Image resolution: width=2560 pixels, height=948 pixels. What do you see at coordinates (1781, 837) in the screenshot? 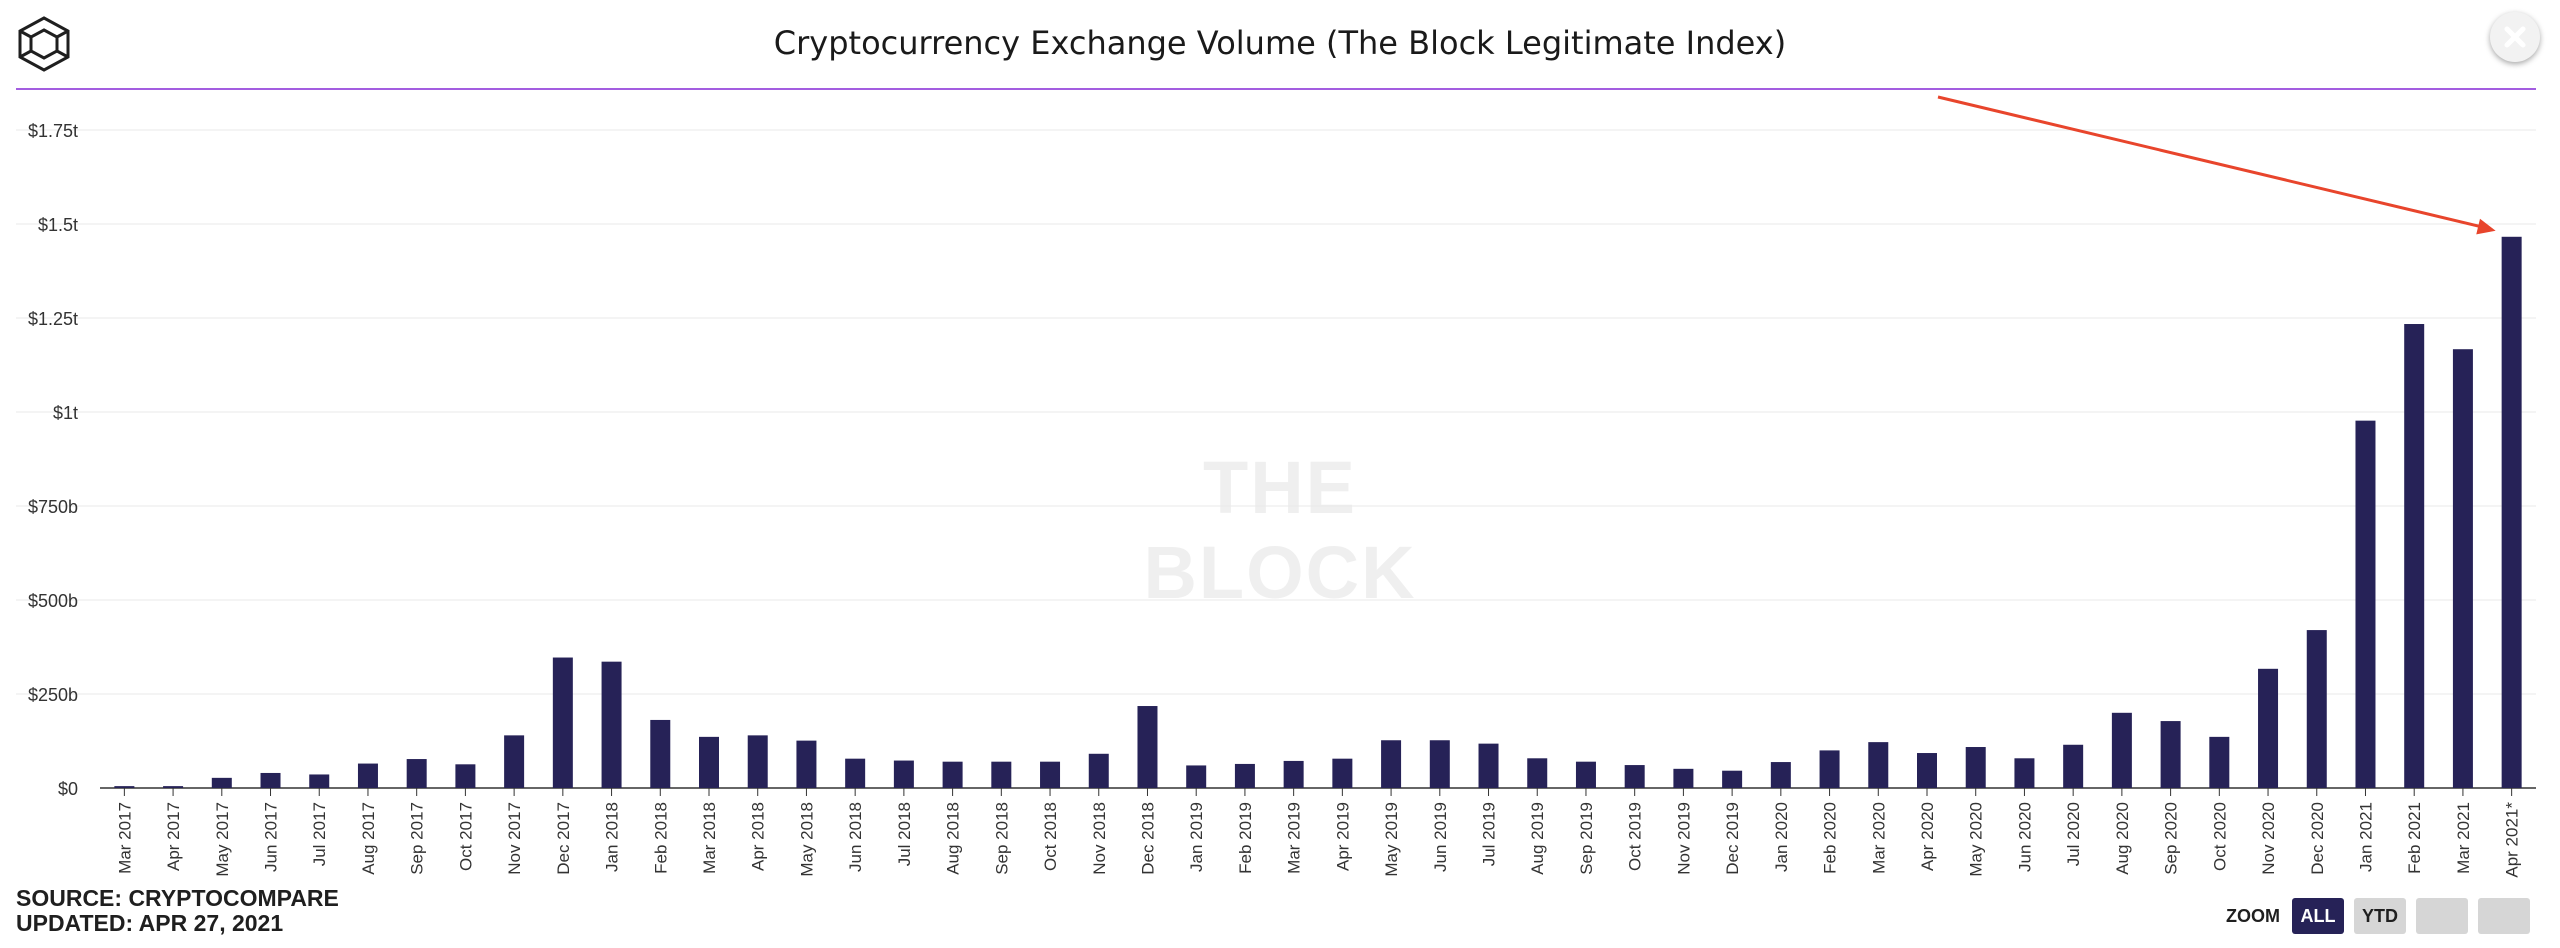
I see `x-tick-label: Jan 2020` at bounding box center [1781, 837].